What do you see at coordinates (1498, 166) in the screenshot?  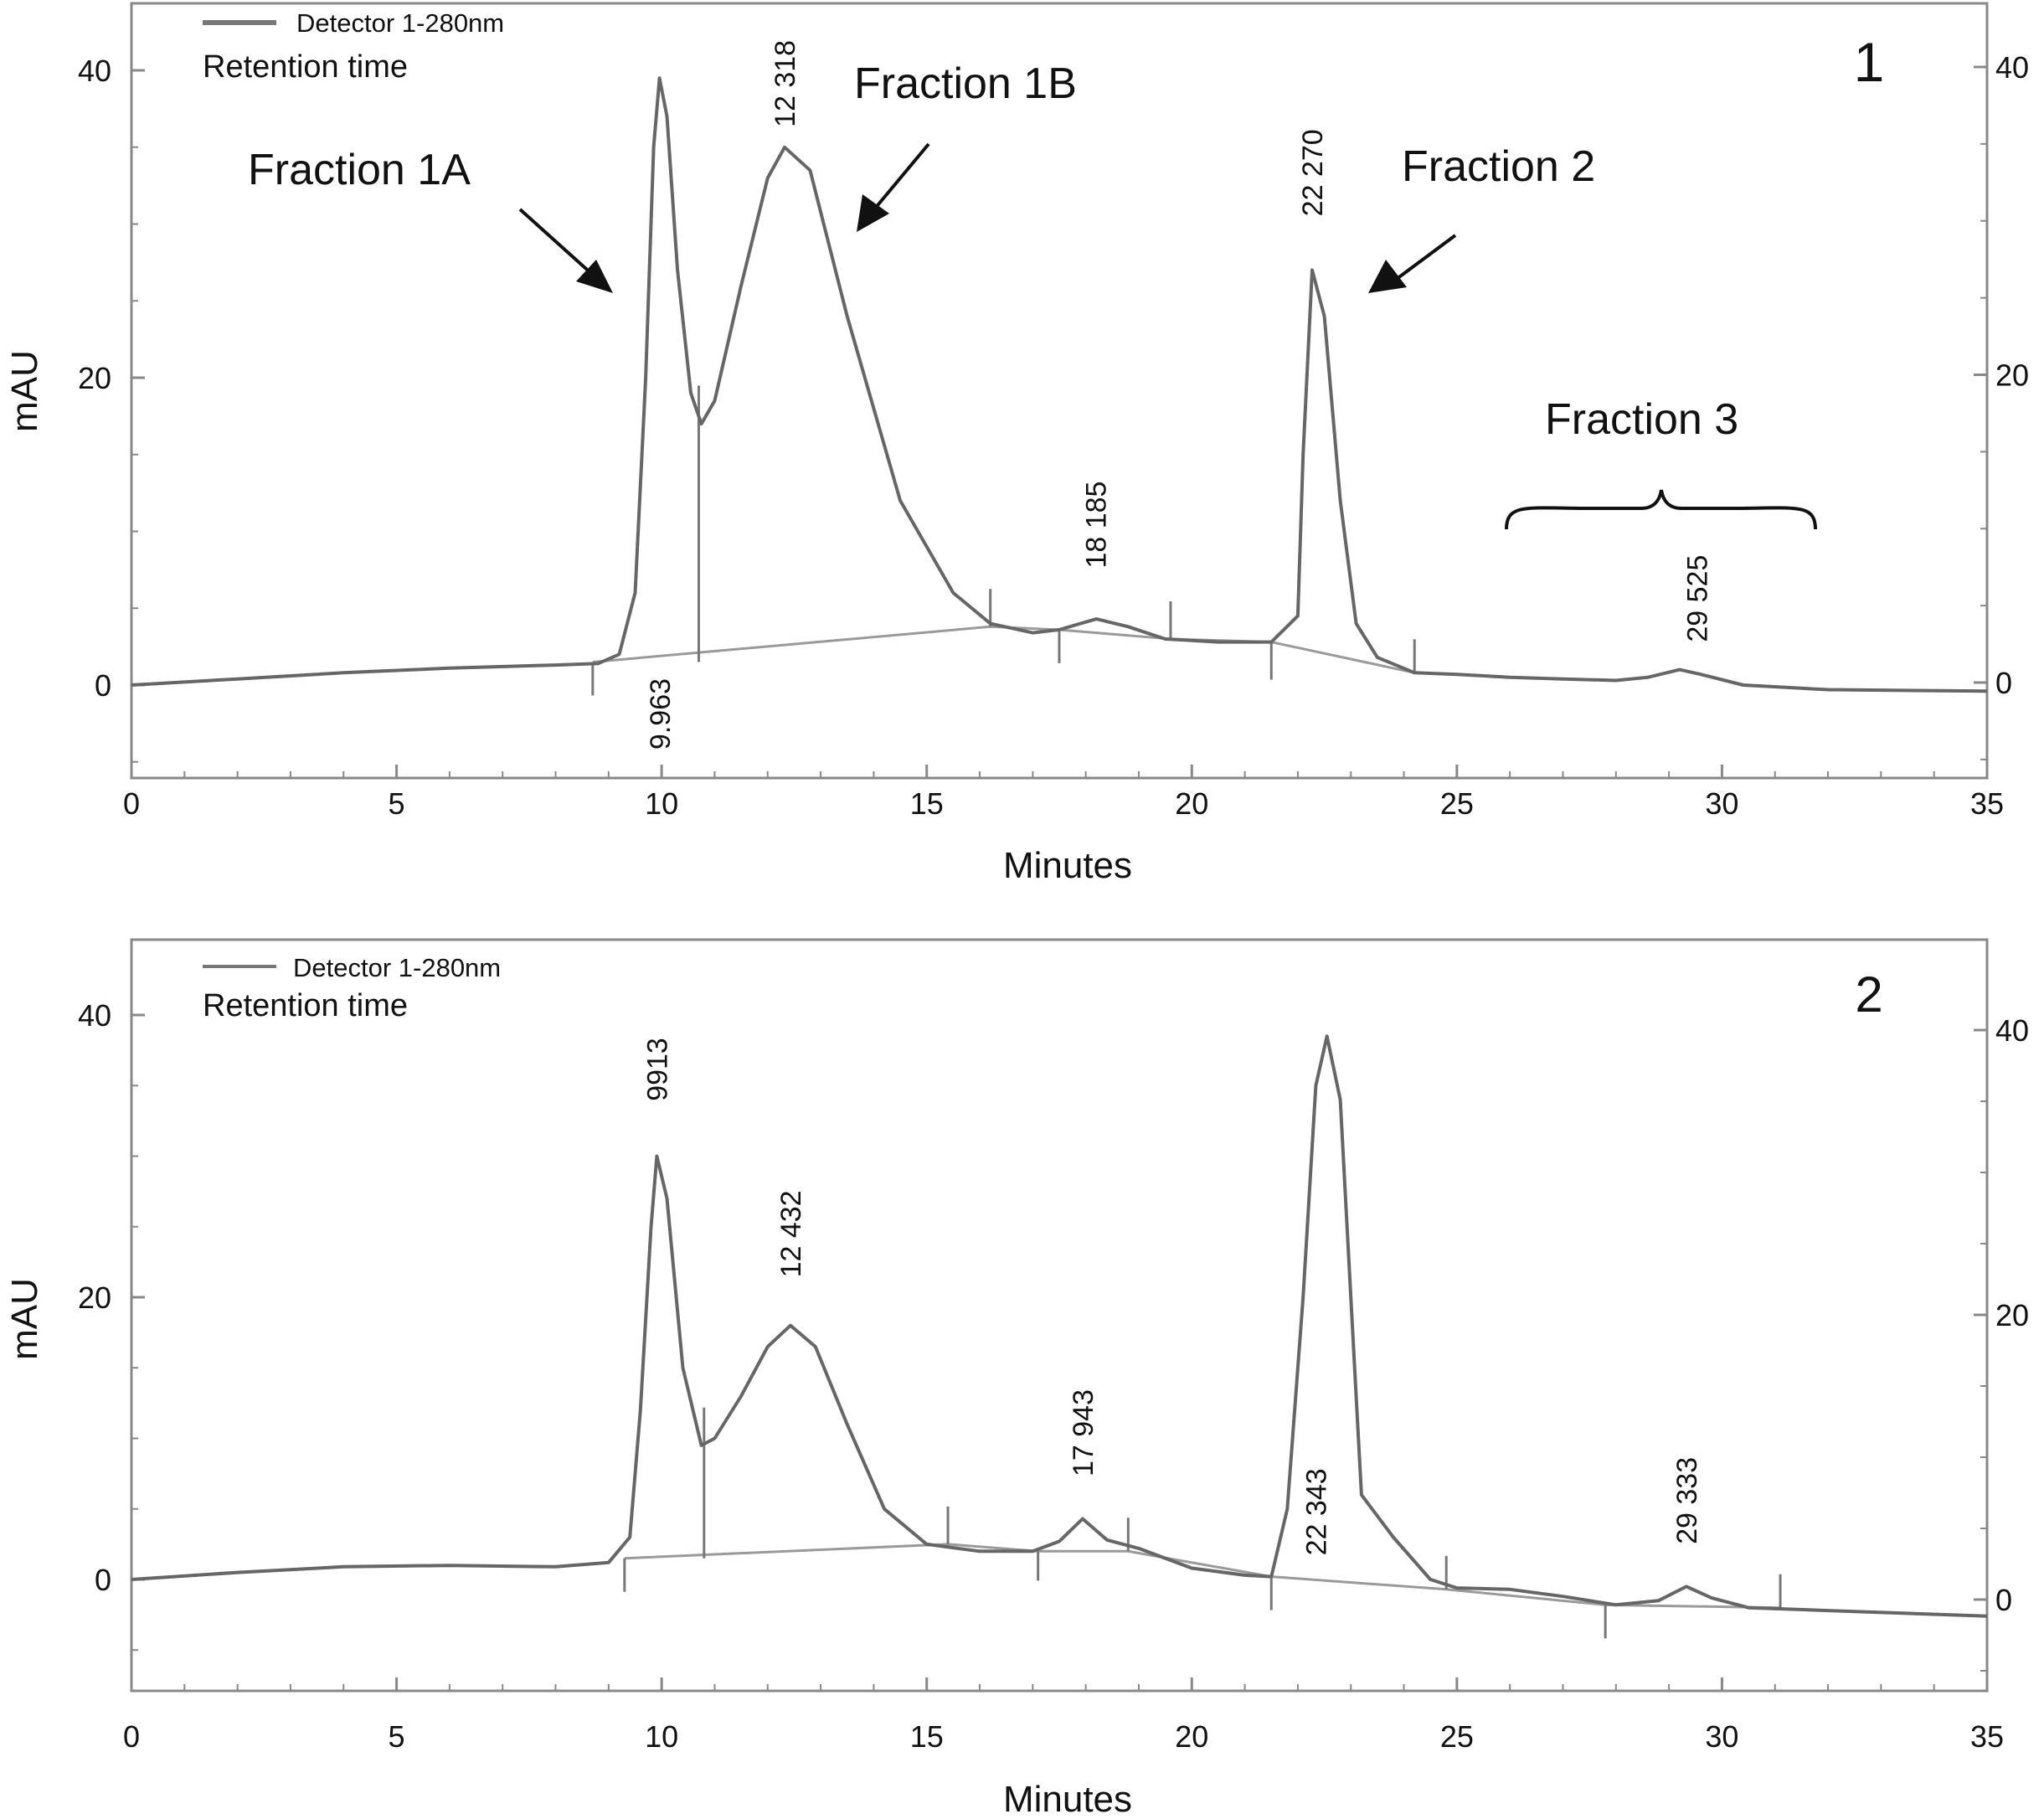 I see `annotation-fraction-2: Fraction 2` at bounding box center [1498, 166].